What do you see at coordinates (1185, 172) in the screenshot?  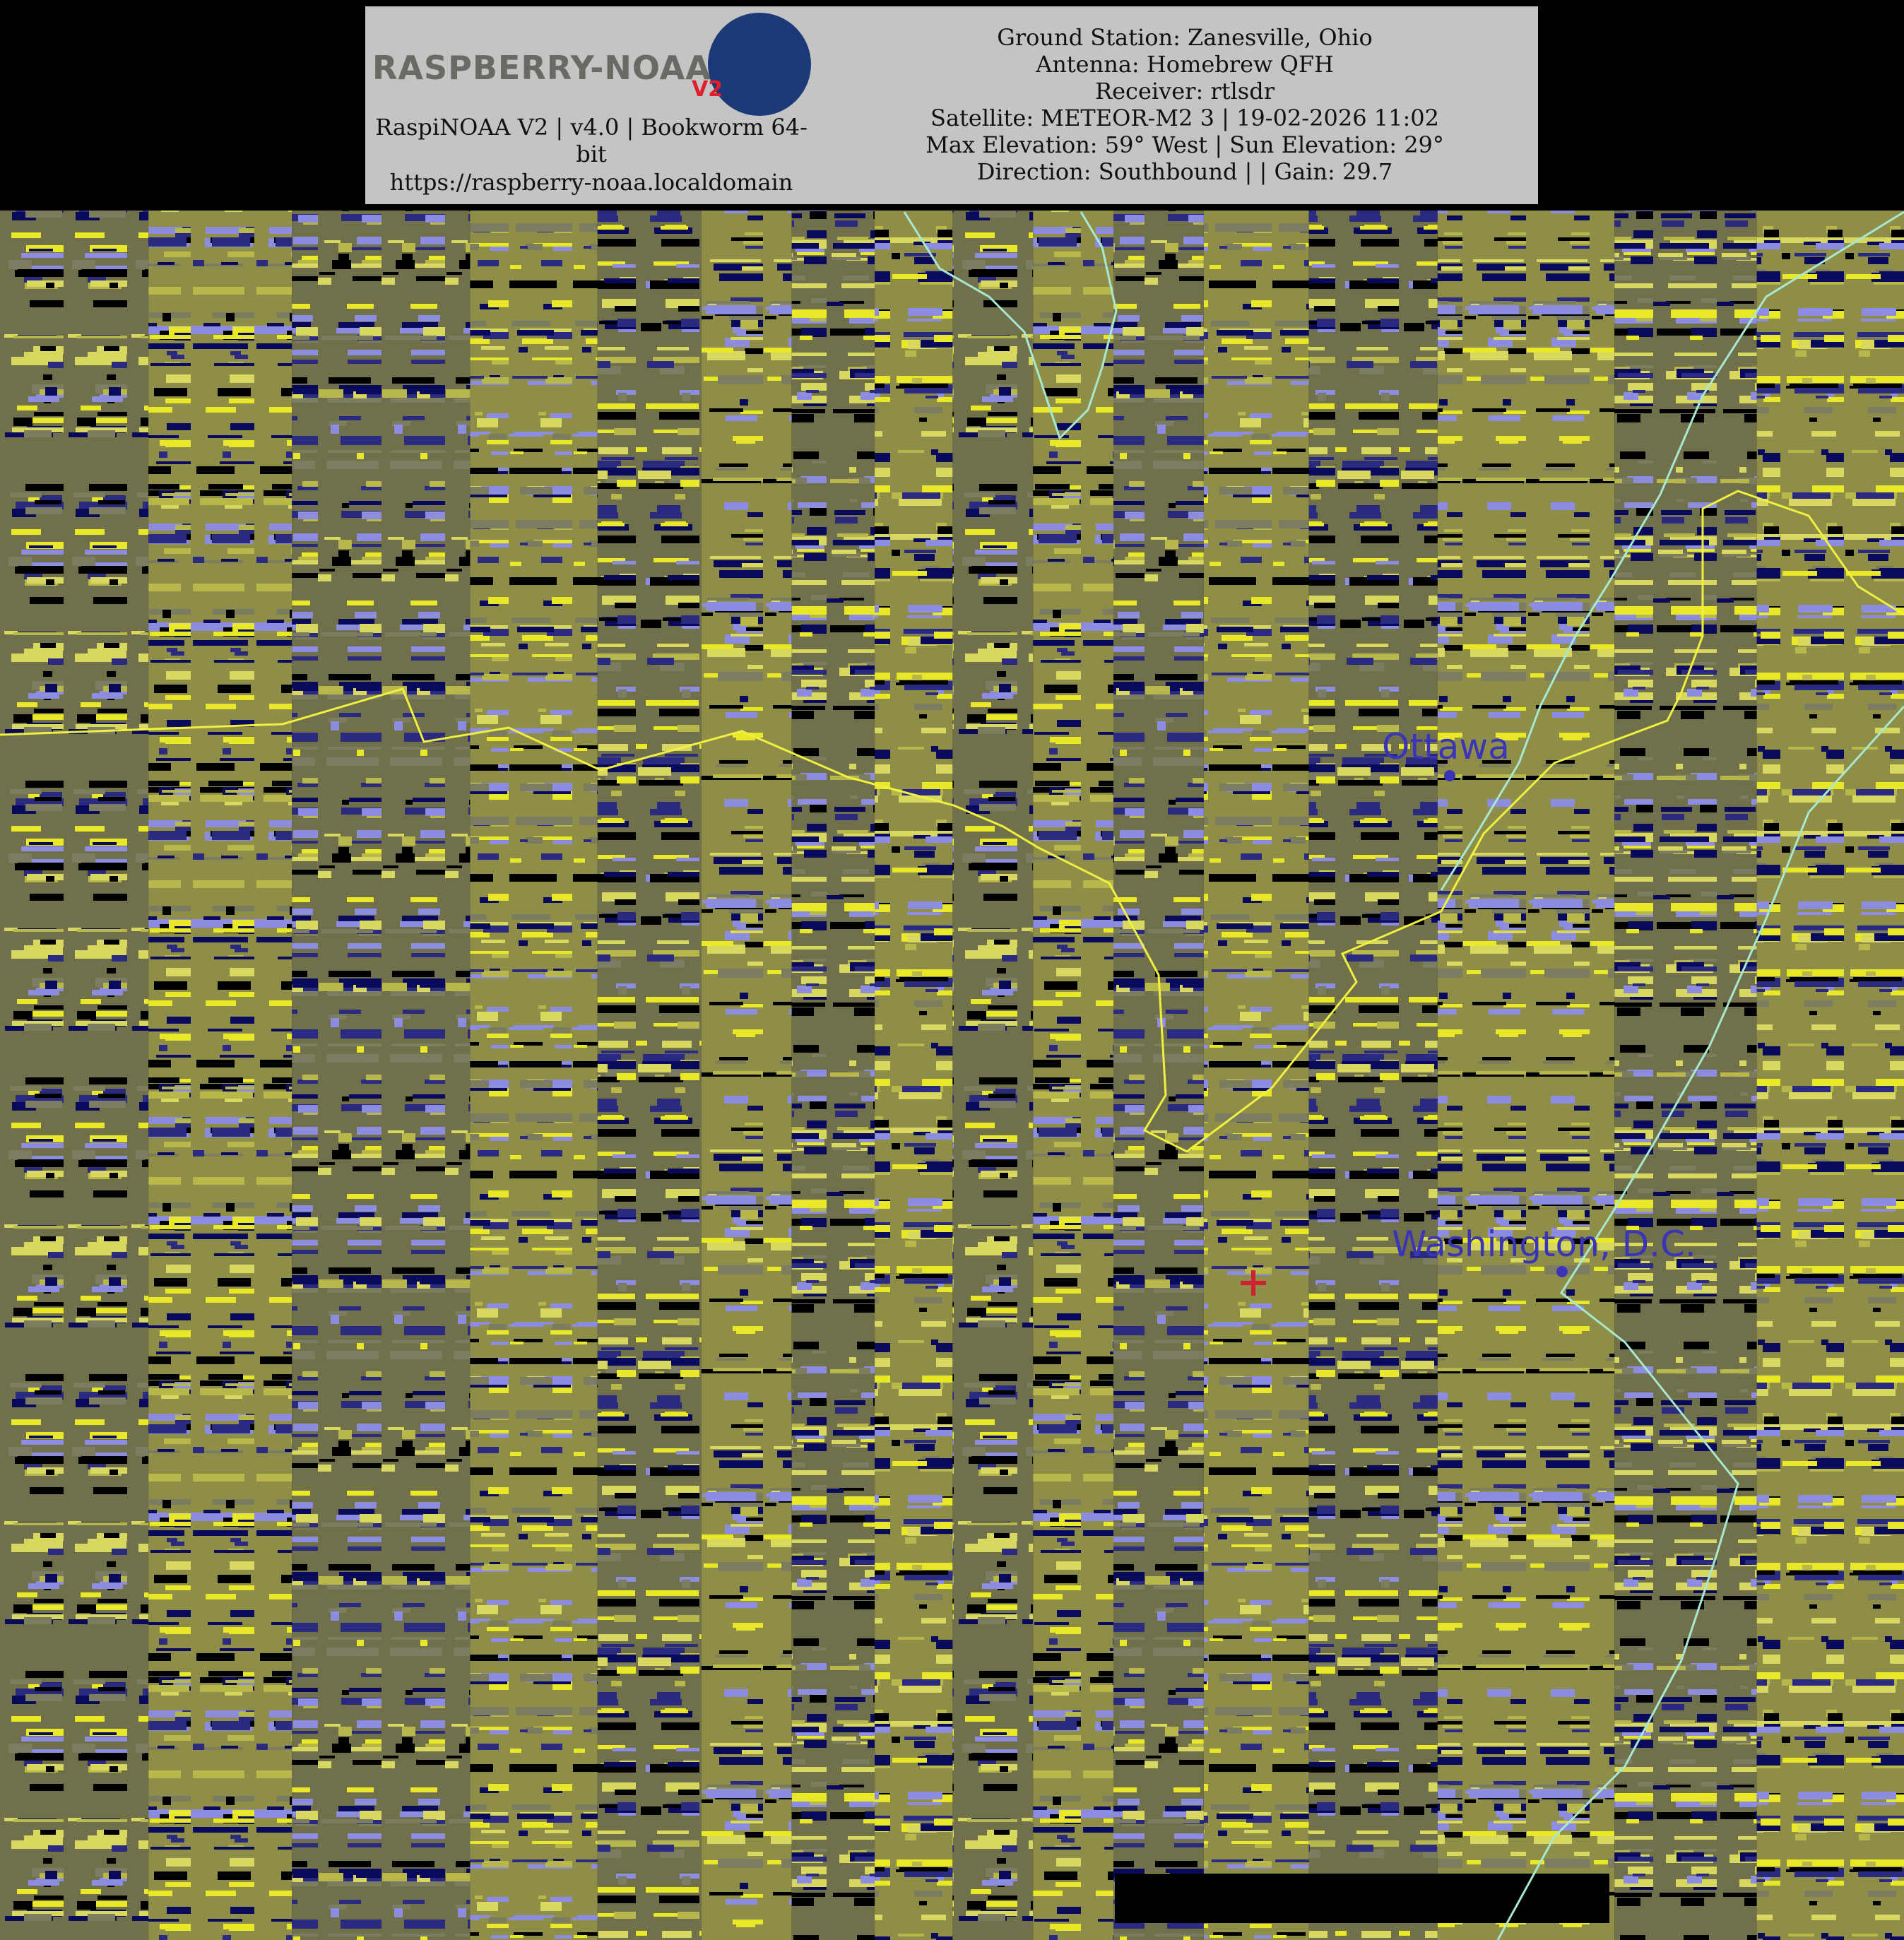 I see `info-line: Direction: Southbound | | Gain: 29.7` at bounding box center [1185, 172].